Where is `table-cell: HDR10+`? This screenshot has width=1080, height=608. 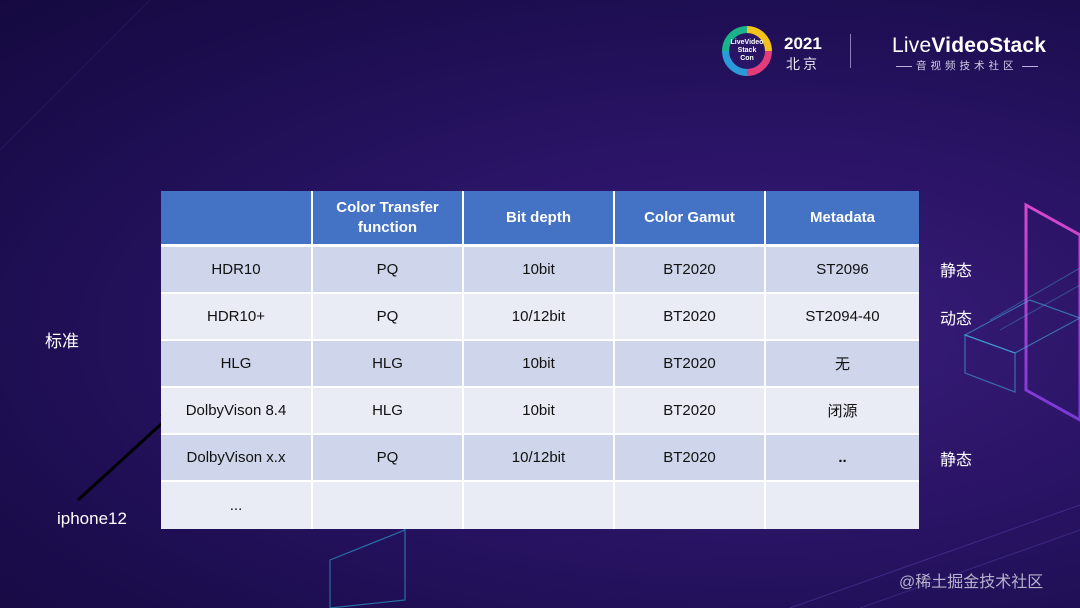
table-cell: HDR10+ is located at coordinates (237, 317).